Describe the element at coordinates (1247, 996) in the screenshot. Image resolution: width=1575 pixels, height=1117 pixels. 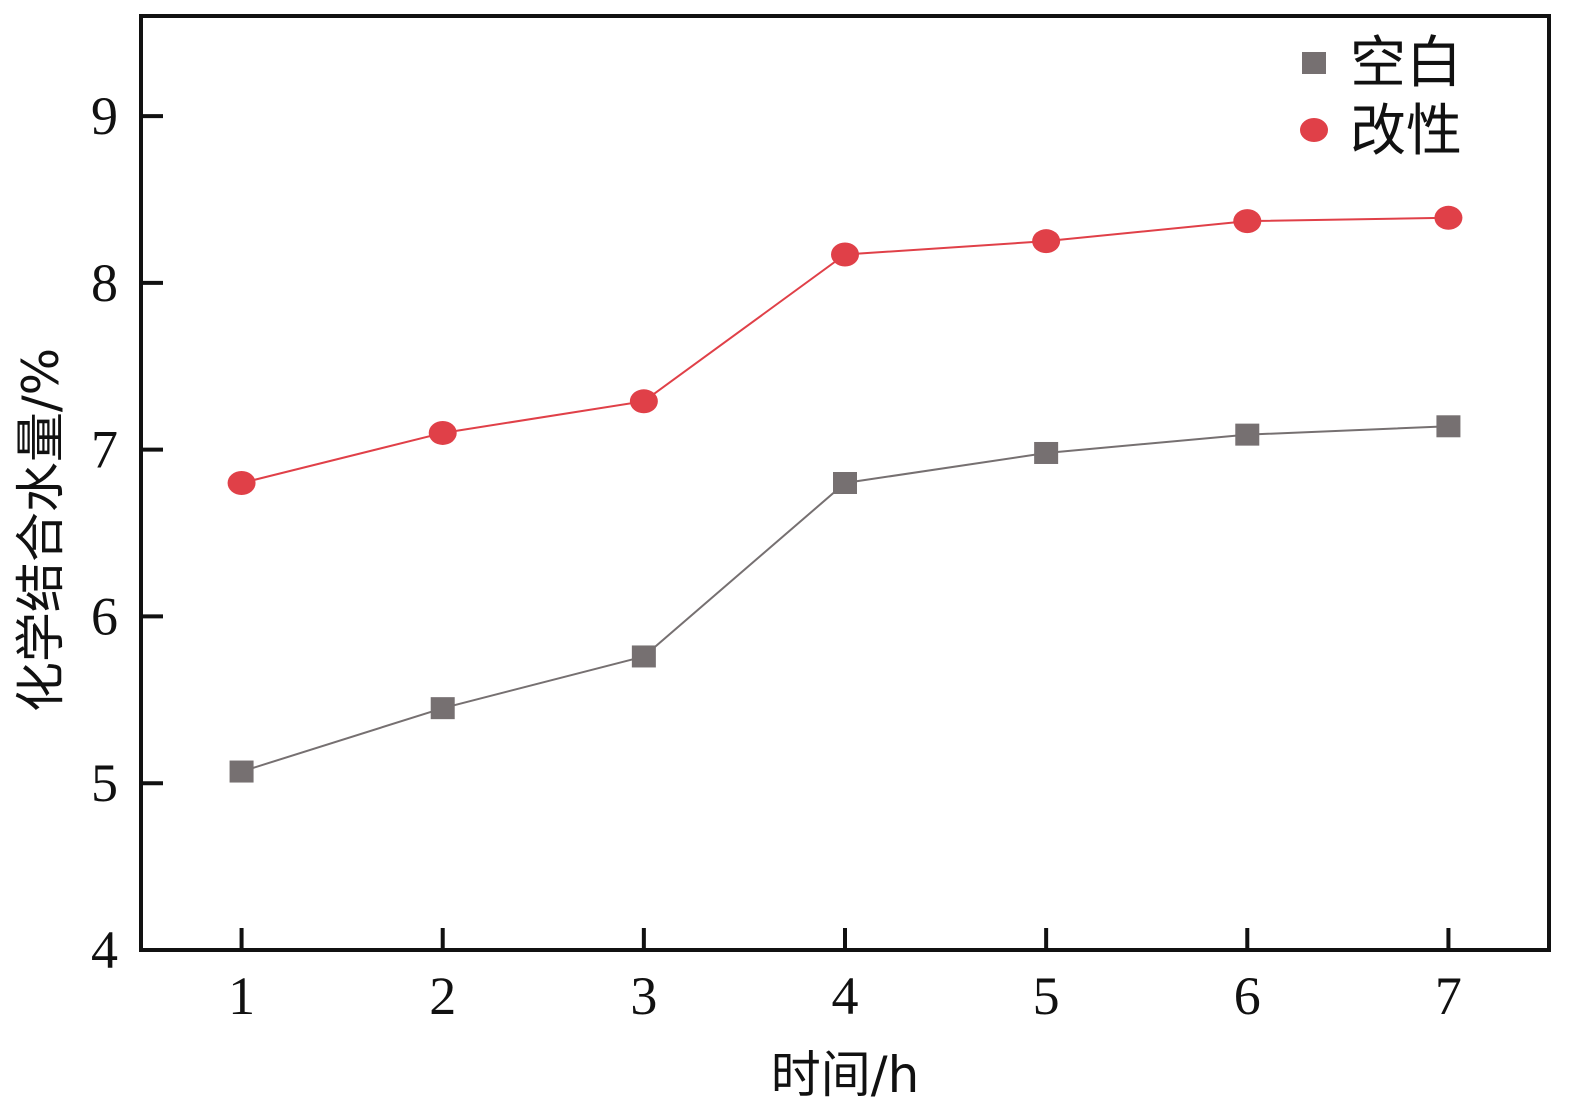
I see `x-tick-label: 6` at that location.